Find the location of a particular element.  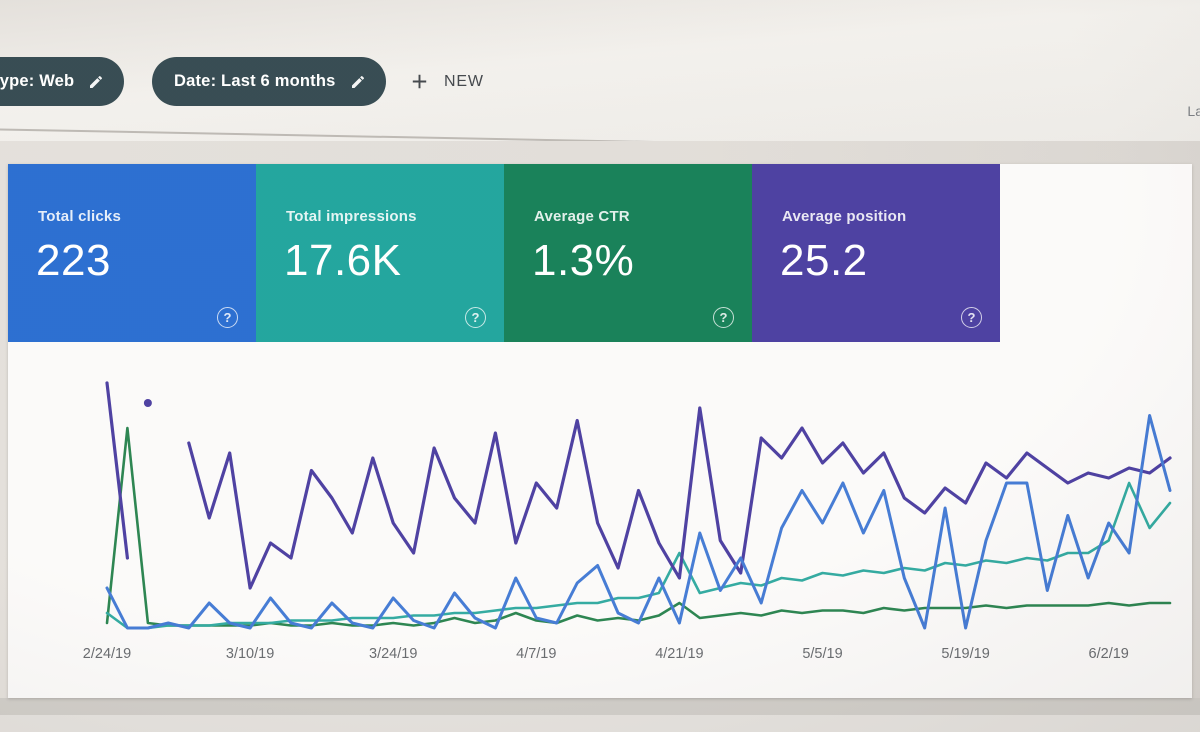

screen-bottom-bezel is located at coordinates (600, 723).